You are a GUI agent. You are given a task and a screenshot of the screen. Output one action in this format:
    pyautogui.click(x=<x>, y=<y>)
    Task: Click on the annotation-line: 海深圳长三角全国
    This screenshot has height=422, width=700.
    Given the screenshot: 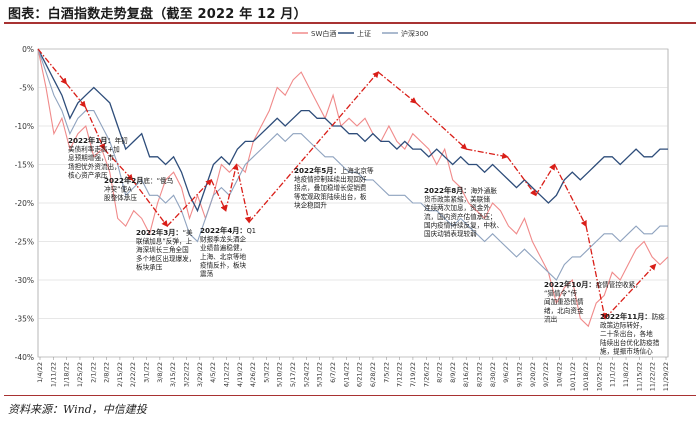 What is the action you would take?
    pyautogui.click(x=162, y=249)
    